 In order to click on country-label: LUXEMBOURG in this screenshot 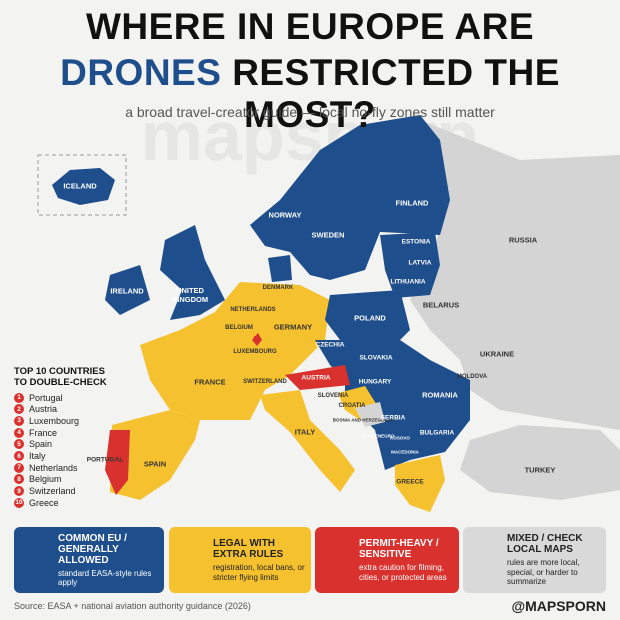, I will do `click(255, 352)`.